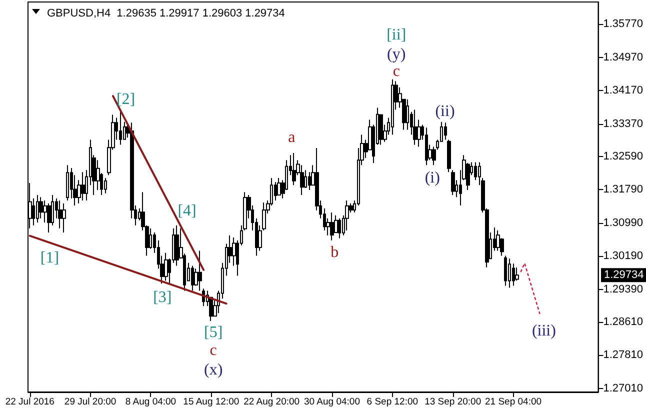  Describe the element at coordinates (623, 90) in the screenshot. I see `y-tick-label: 1.34170` at that location.